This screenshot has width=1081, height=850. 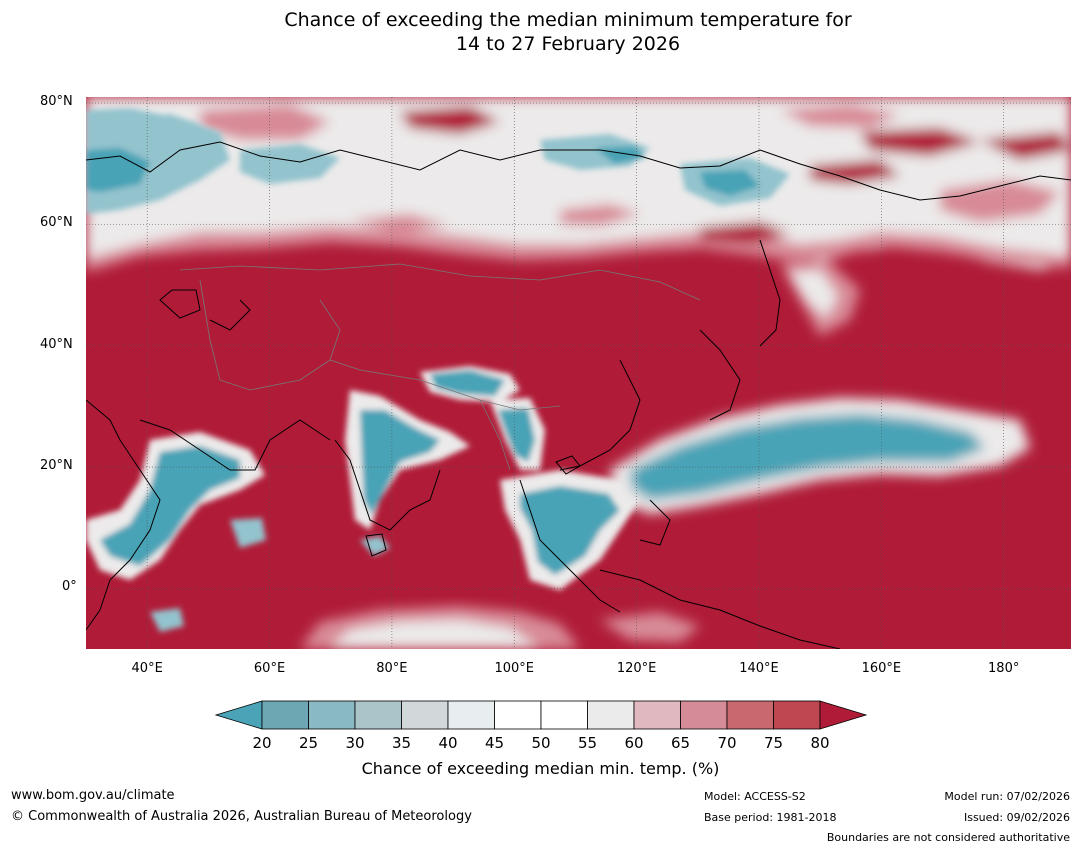 I want to click on latitude-label: 80°N, so click(x=56, y=102).